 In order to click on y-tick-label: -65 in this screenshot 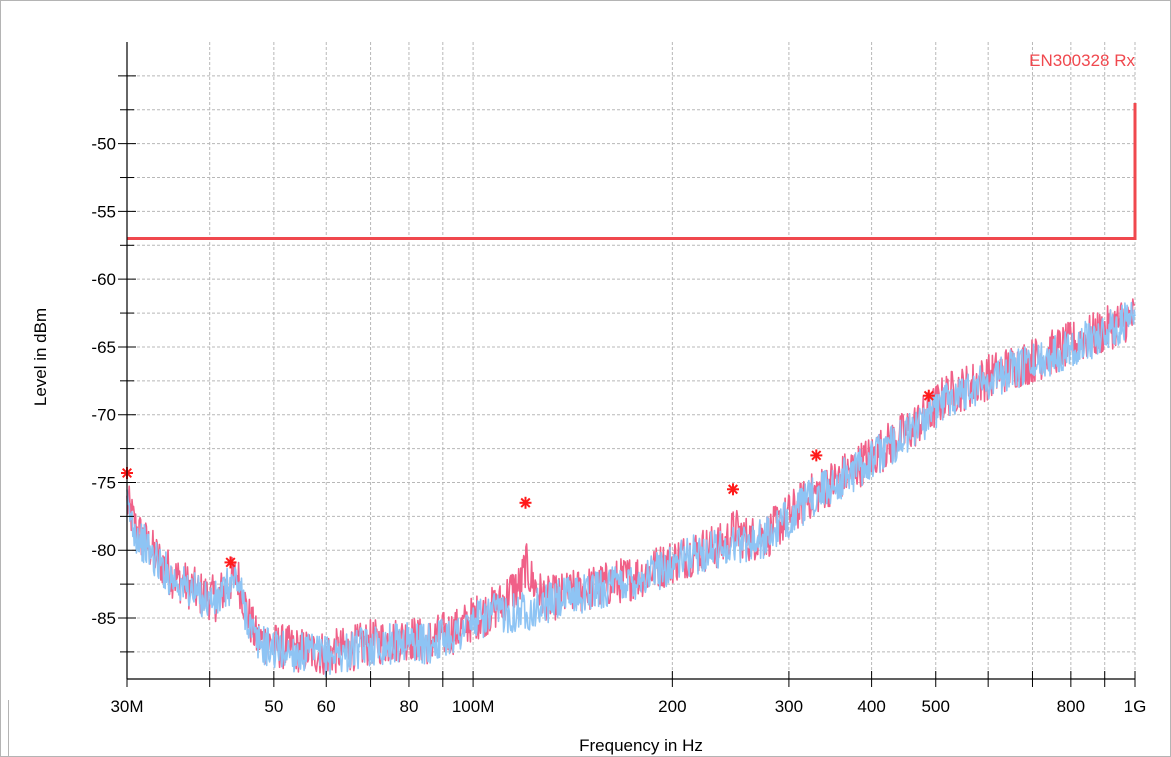, I will do `click(103, 347)`.